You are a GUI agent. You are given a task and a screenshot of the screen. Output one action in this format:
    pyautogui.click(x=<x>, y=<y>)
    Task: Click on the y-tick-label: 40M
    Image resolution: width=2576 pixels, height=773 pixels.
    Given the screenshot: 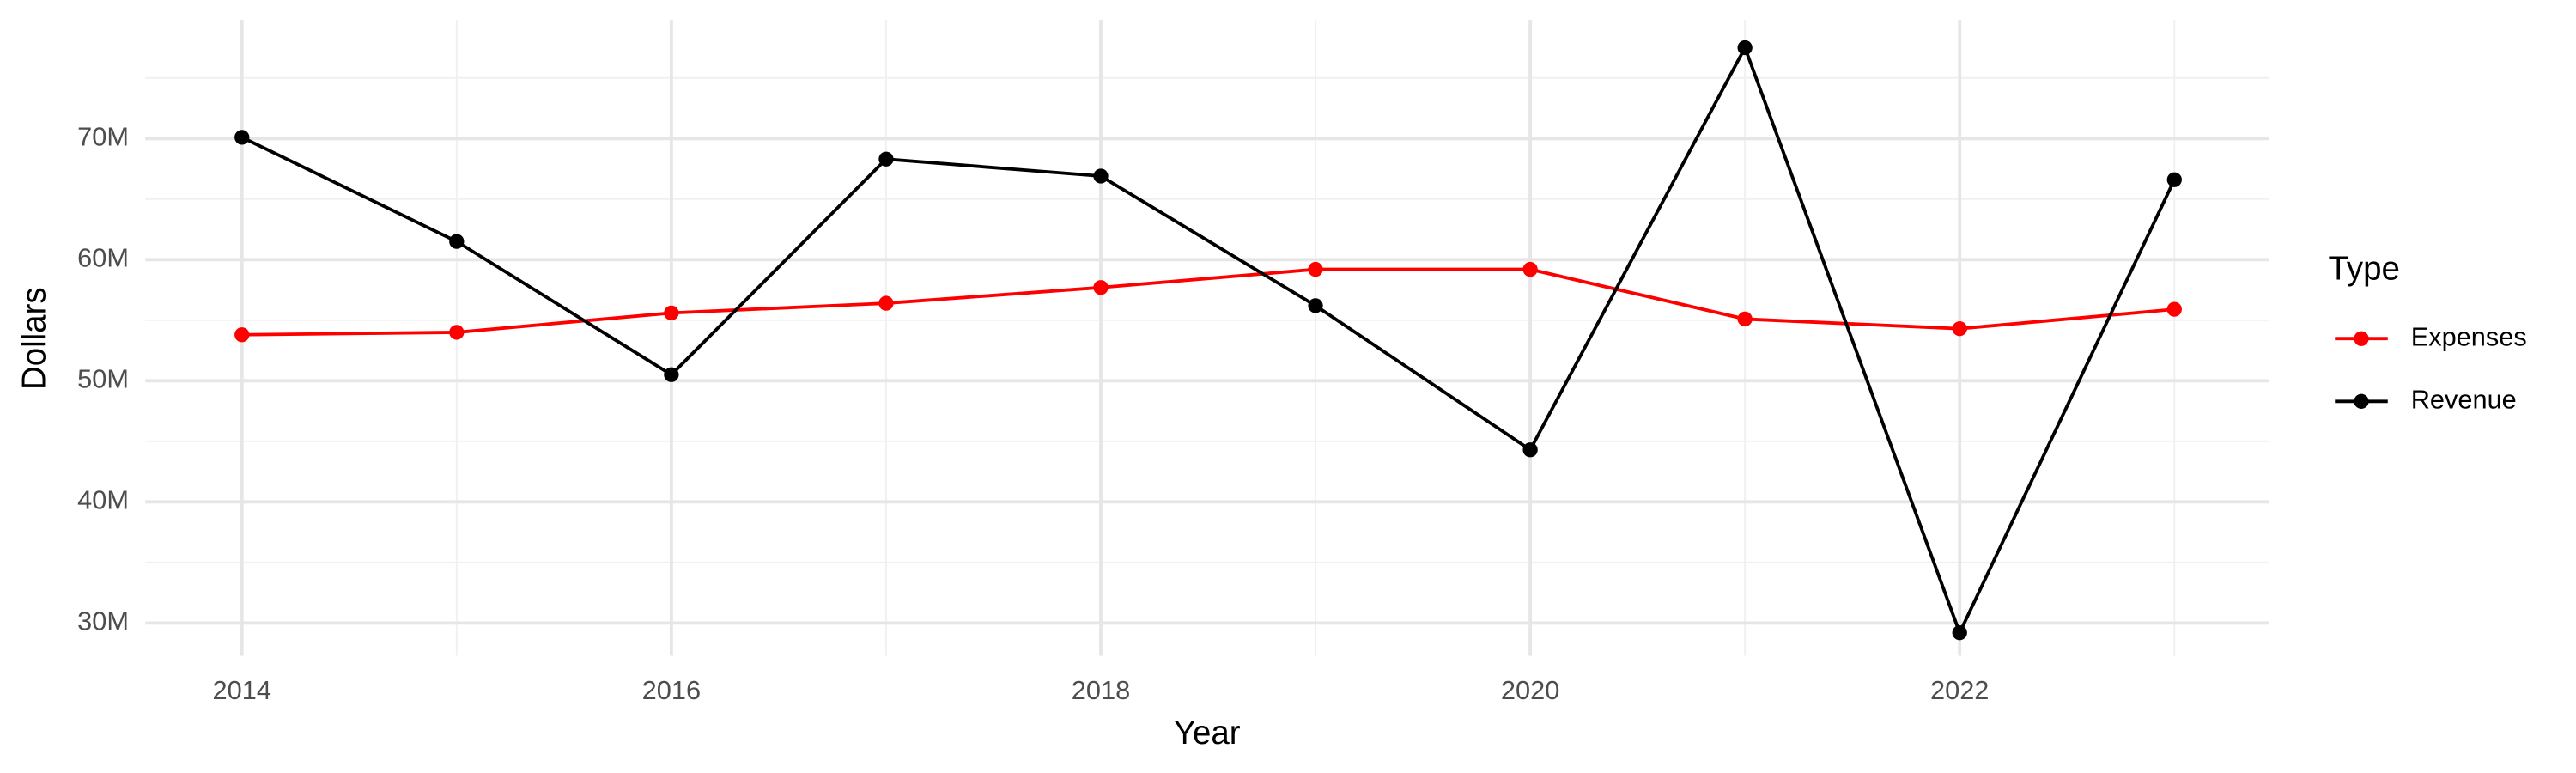 What is the action you would take?
    pyautogui.click(x=103, y=499)
    